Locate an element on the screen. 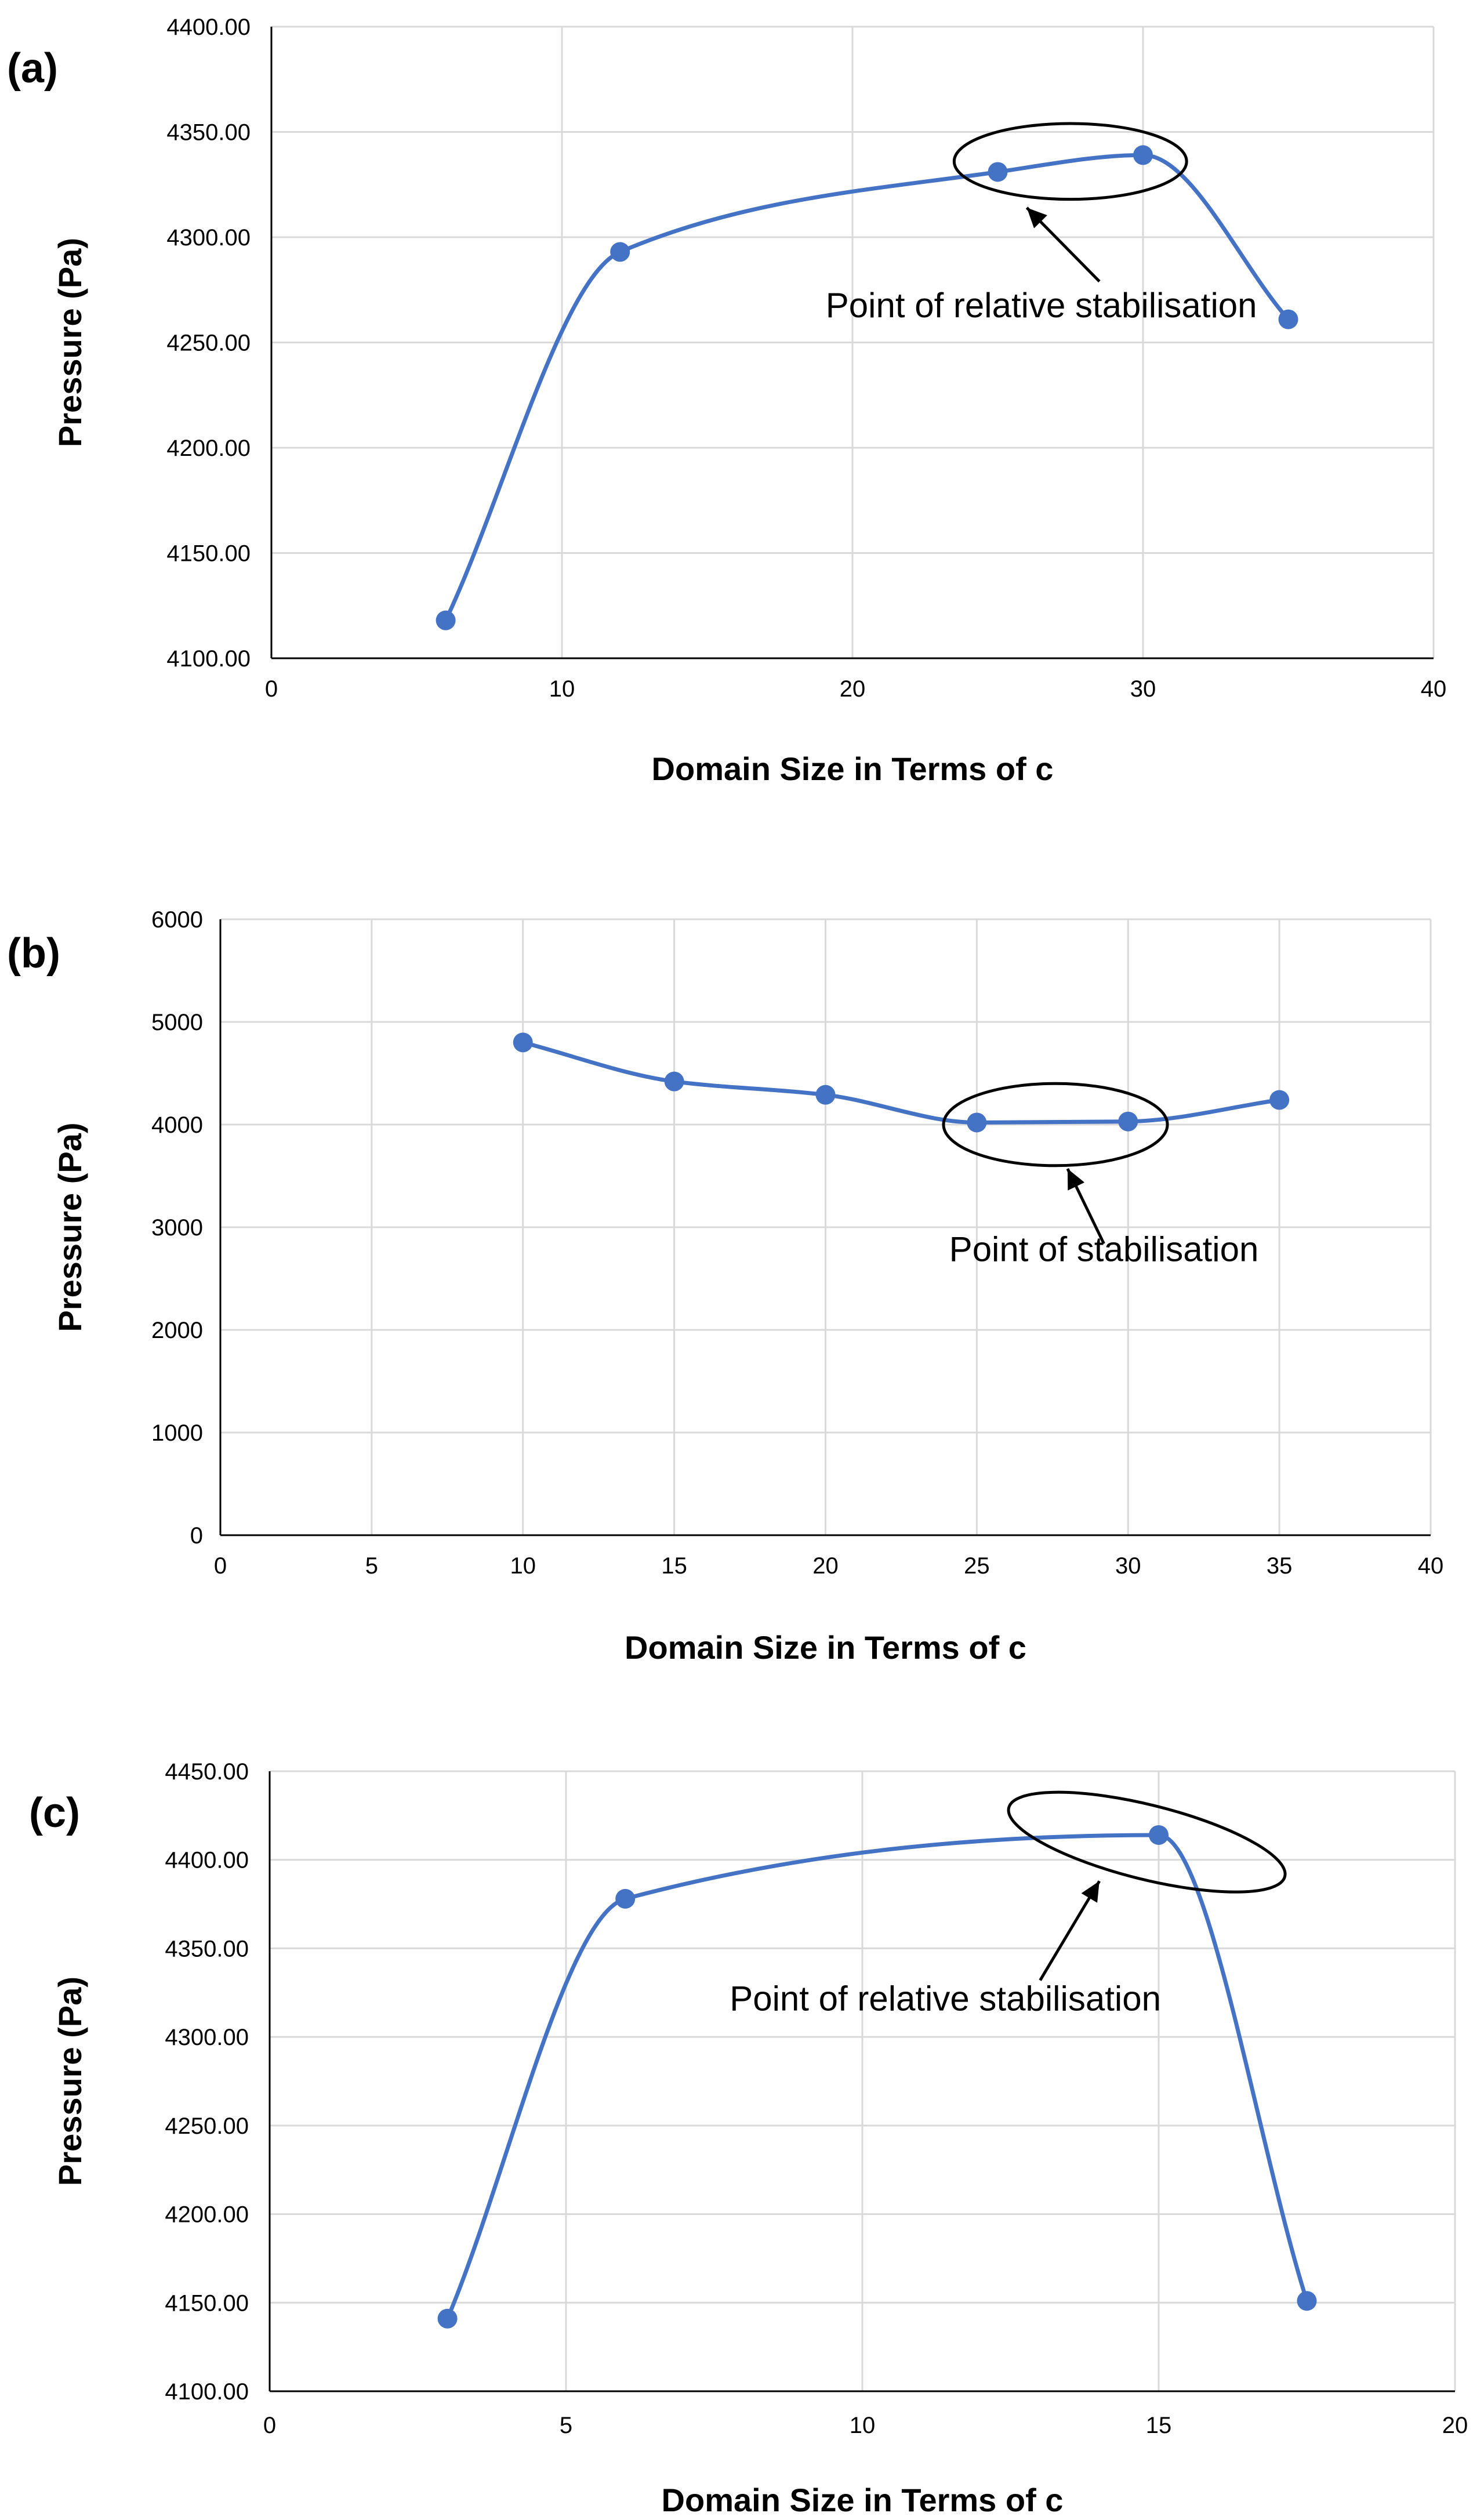 The width and height of the screenshot is (1484, 2520). panel-label: (b) is located at coordinates (33, 953).